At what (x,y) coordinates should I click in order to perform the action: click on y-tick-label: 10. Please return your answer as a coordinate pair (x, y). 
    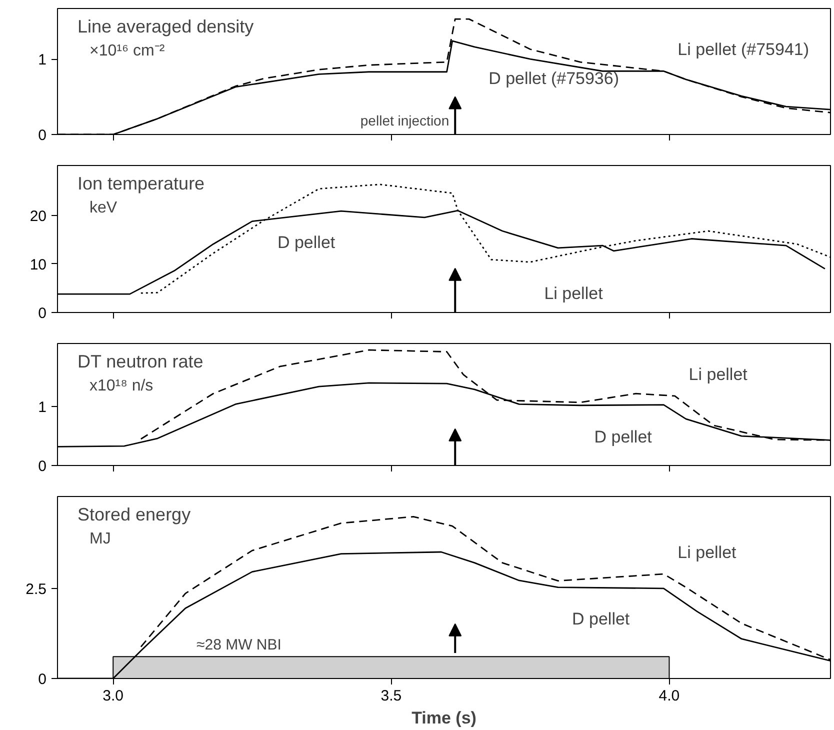
    Looking at the image, I should click on (38, 265).